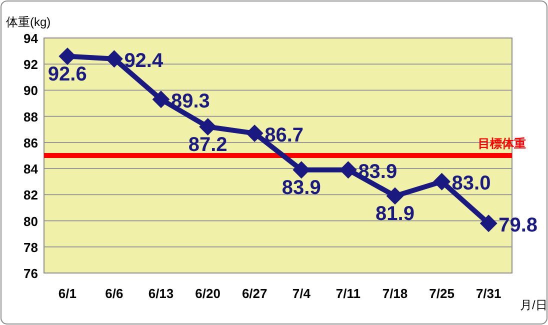 The height and width of the screenshot is (325, 548). Describe the element at coordinates (161, 293) in the screenshot. I see `x-tick-label: 6/13` at that location.